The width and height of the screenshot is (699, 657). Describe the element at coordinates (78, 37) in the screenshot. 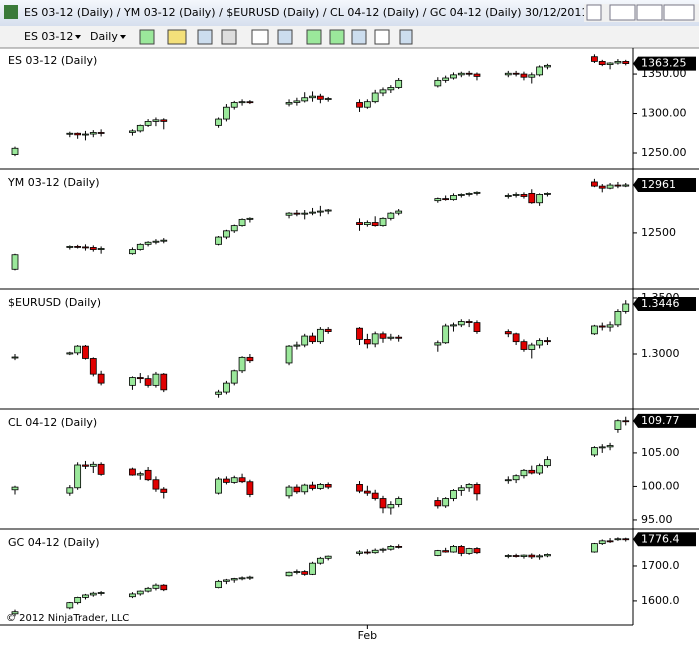

I see `dropdown-arrow` at that location.